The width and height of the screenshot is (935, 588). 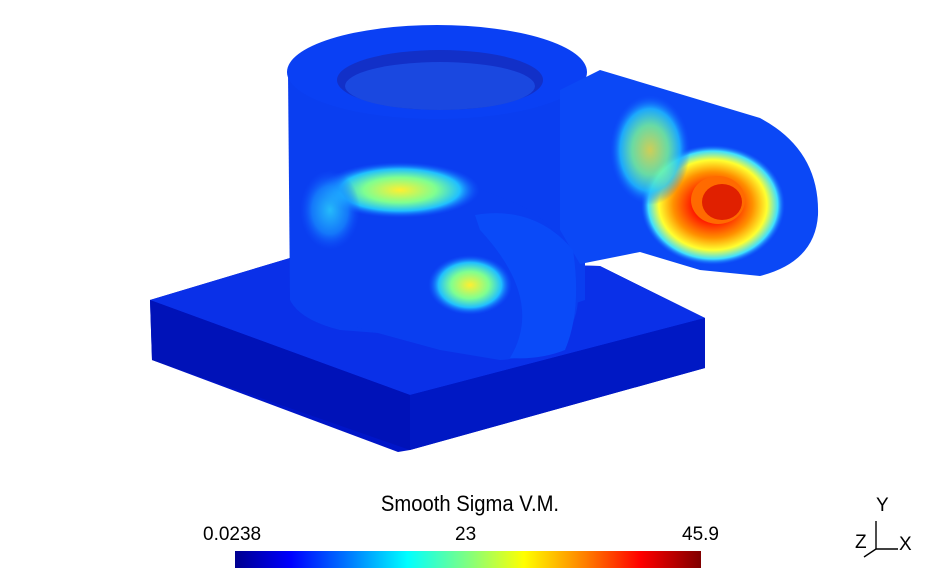 I want to click on front-lug, so click(x=439, y=261).